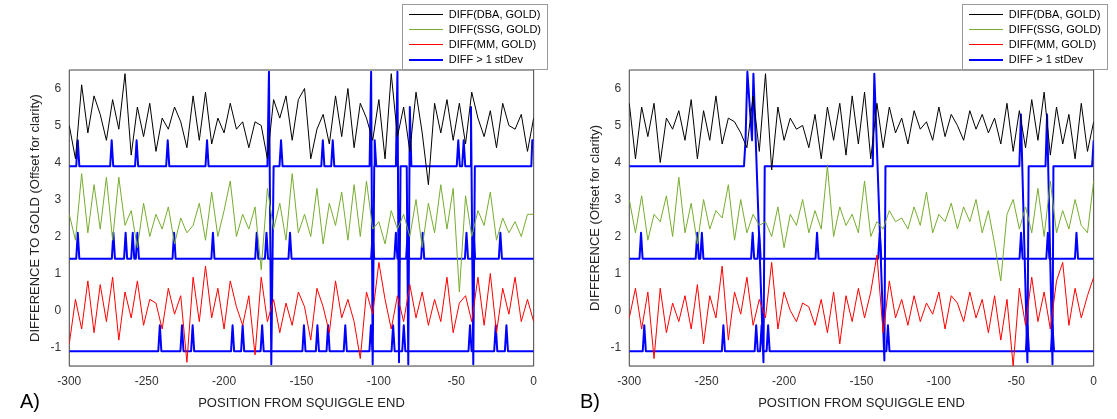 This screenshot has height=419, width=1117. What do you see at coordinates (595, 218) in the screenshot?
I see `y-axis-title: DIFFERENCE (Offset for clarity)` at bounding box center [595, 218].